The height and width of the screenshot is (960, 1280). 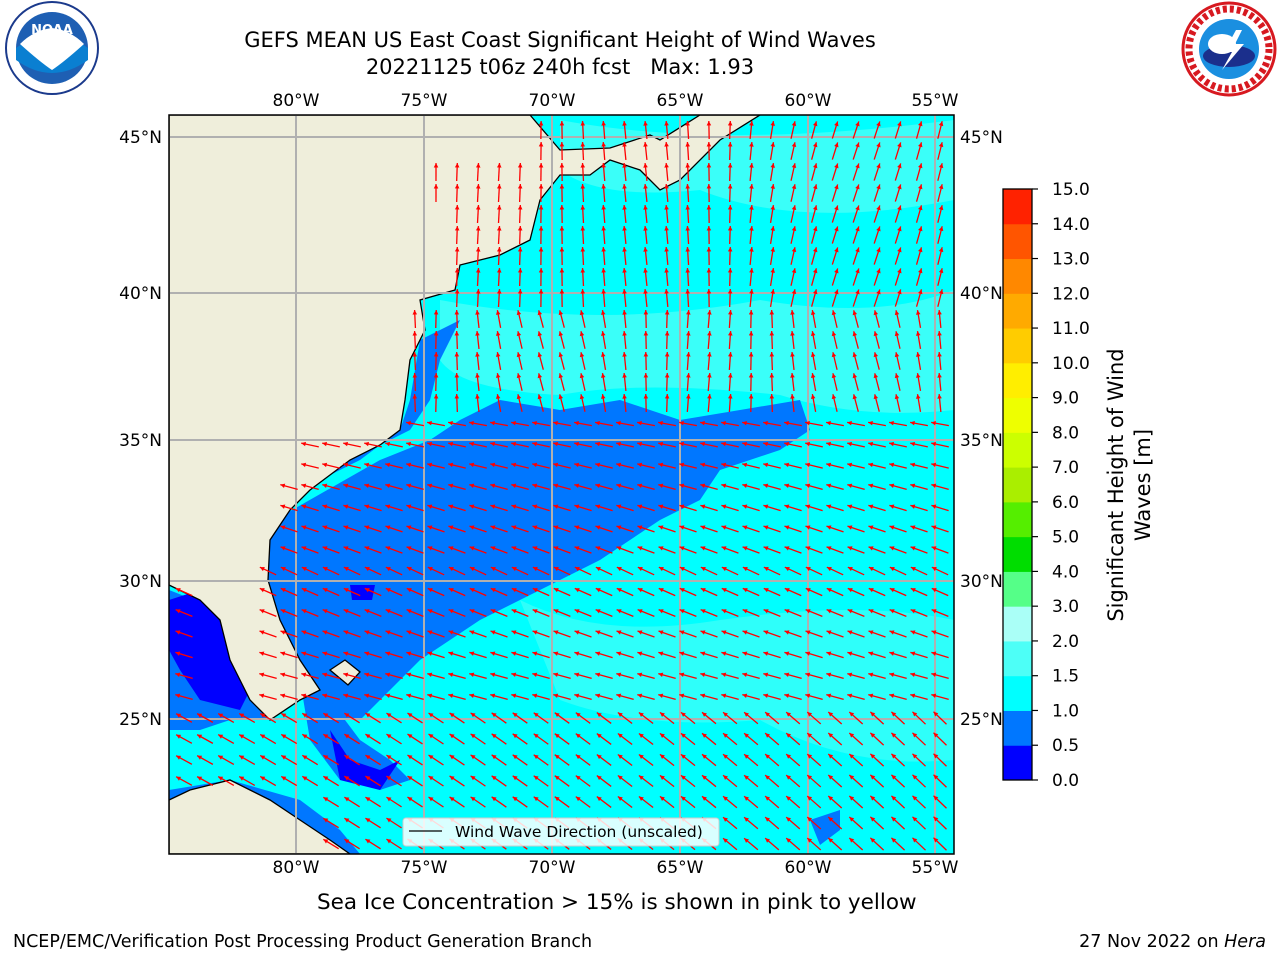 I want to click on lat-tick-label: 40°N, so click(x=981, y=294).